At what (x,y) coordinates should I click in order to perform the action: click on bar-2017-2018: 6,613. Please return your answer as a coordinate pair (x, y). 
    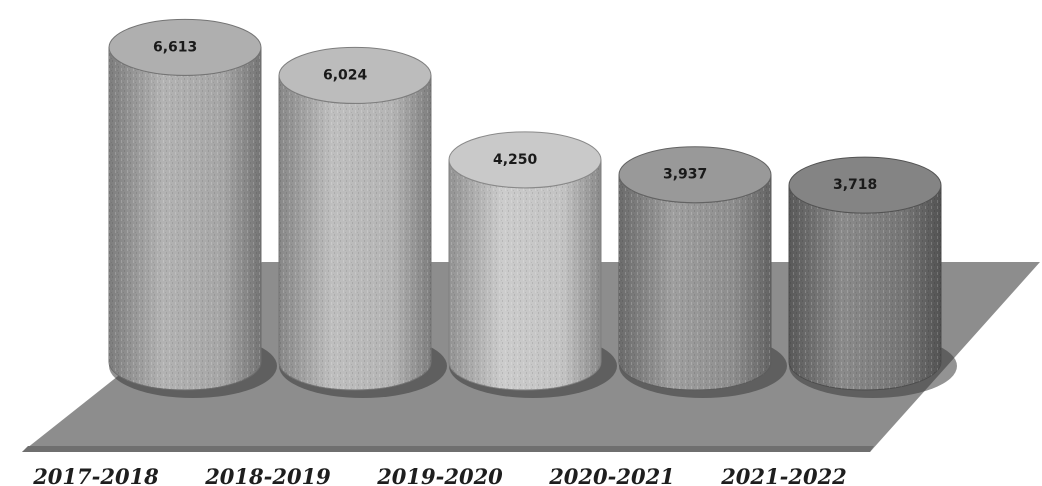
    Looking at the image, I should click on (192, 208).